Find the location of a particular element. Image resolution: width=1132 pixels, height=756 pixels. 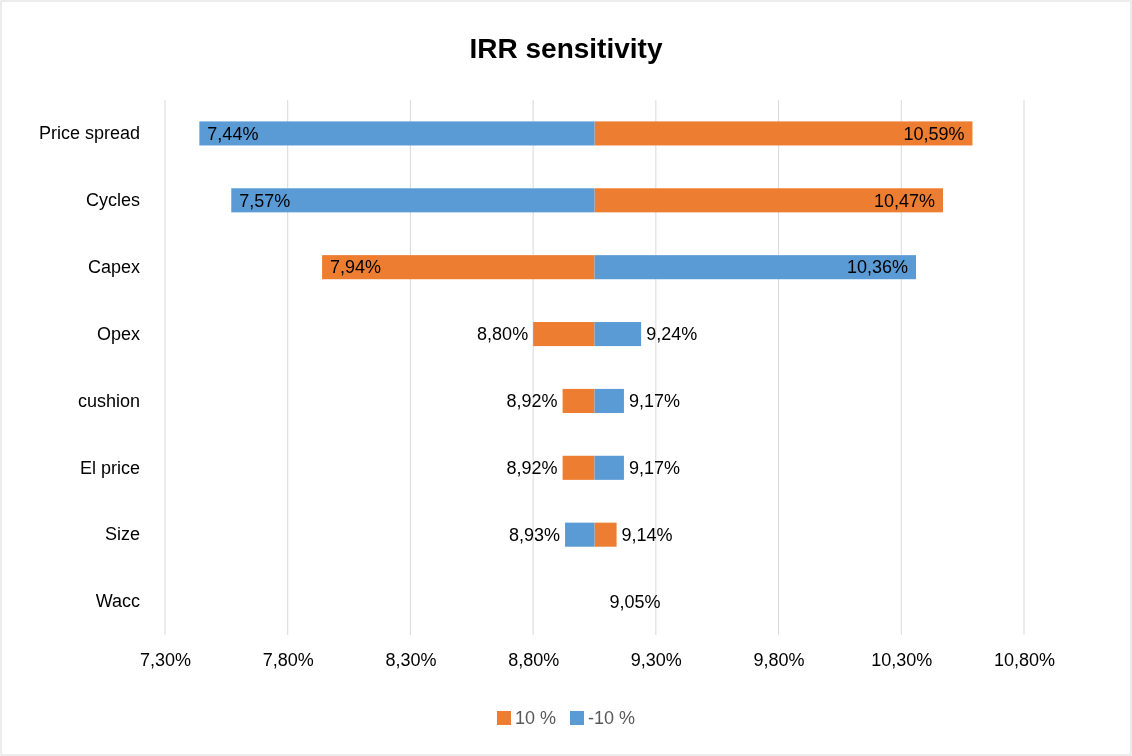

x-tick-label: 9,30% is located at coordinates (656, 659).